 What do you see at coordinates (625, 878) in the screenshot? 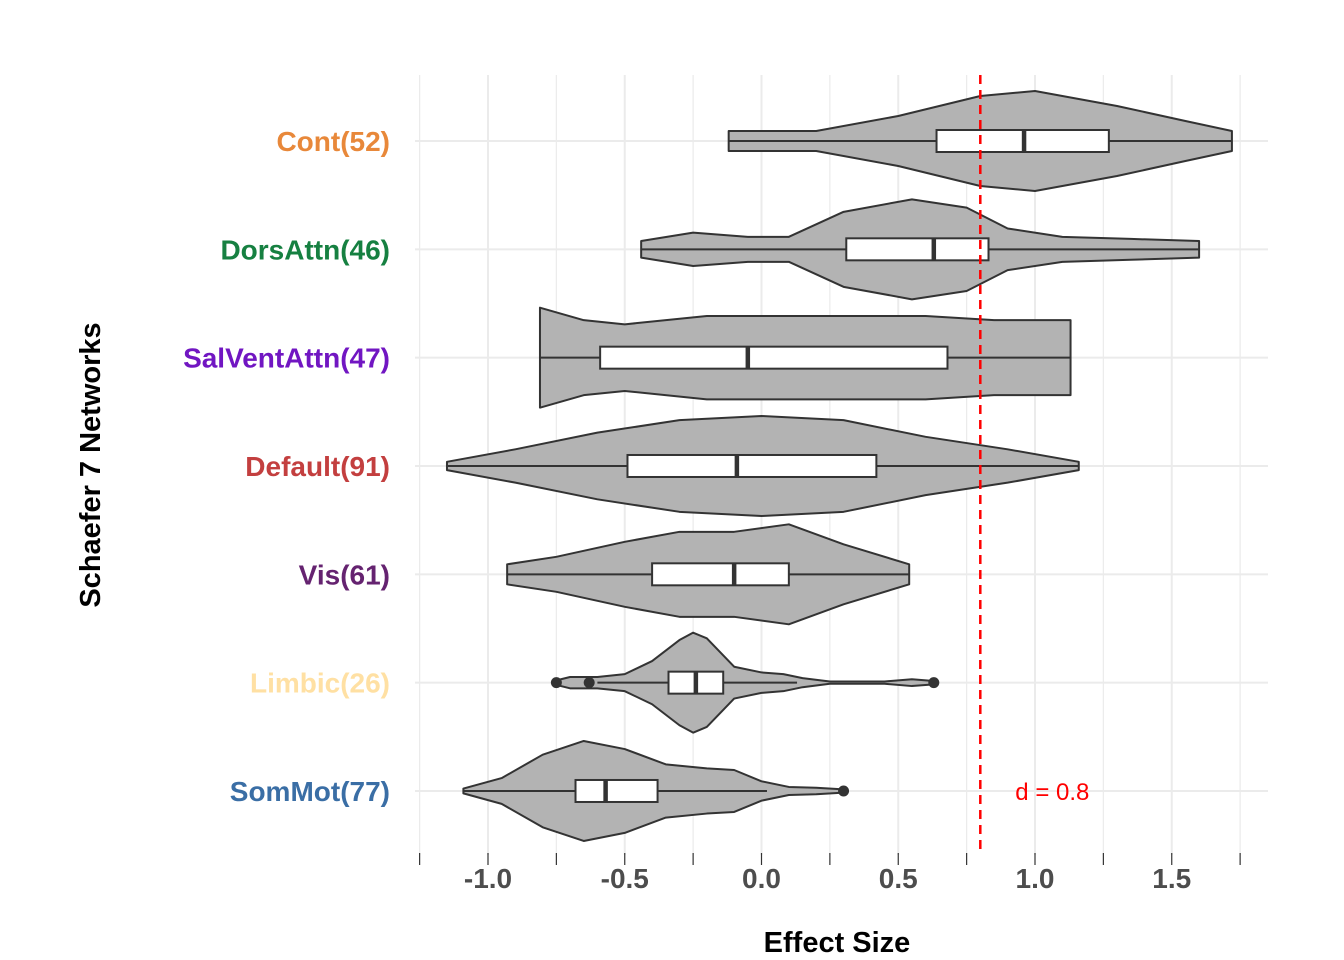
I see `x-tick-label: -0.5` at bounding box center [625, 878].